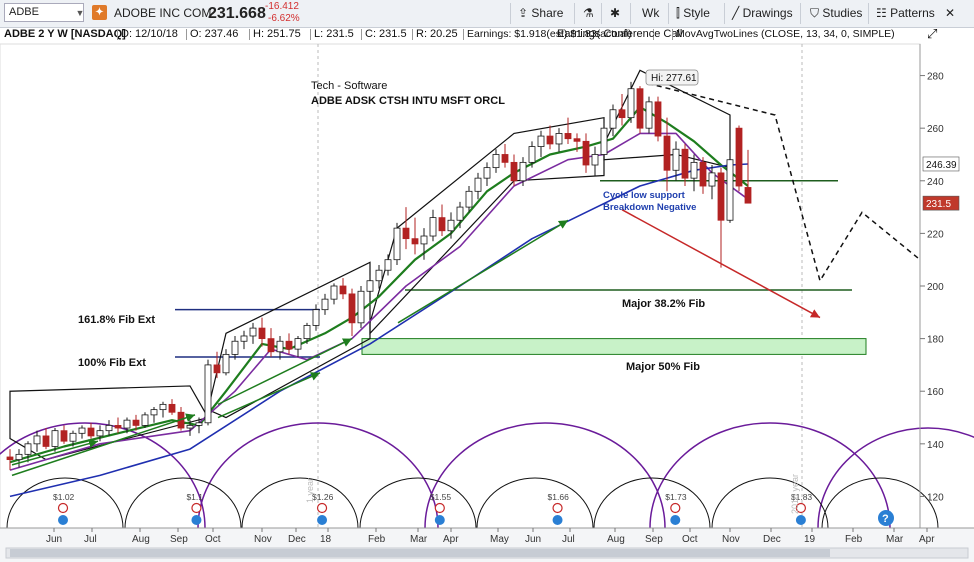 The height and width of the screenshot is (562, 974). Describe the element at coordinates (815, 13) in the screenshot. I see `studies-icon: ⛉` at that location.